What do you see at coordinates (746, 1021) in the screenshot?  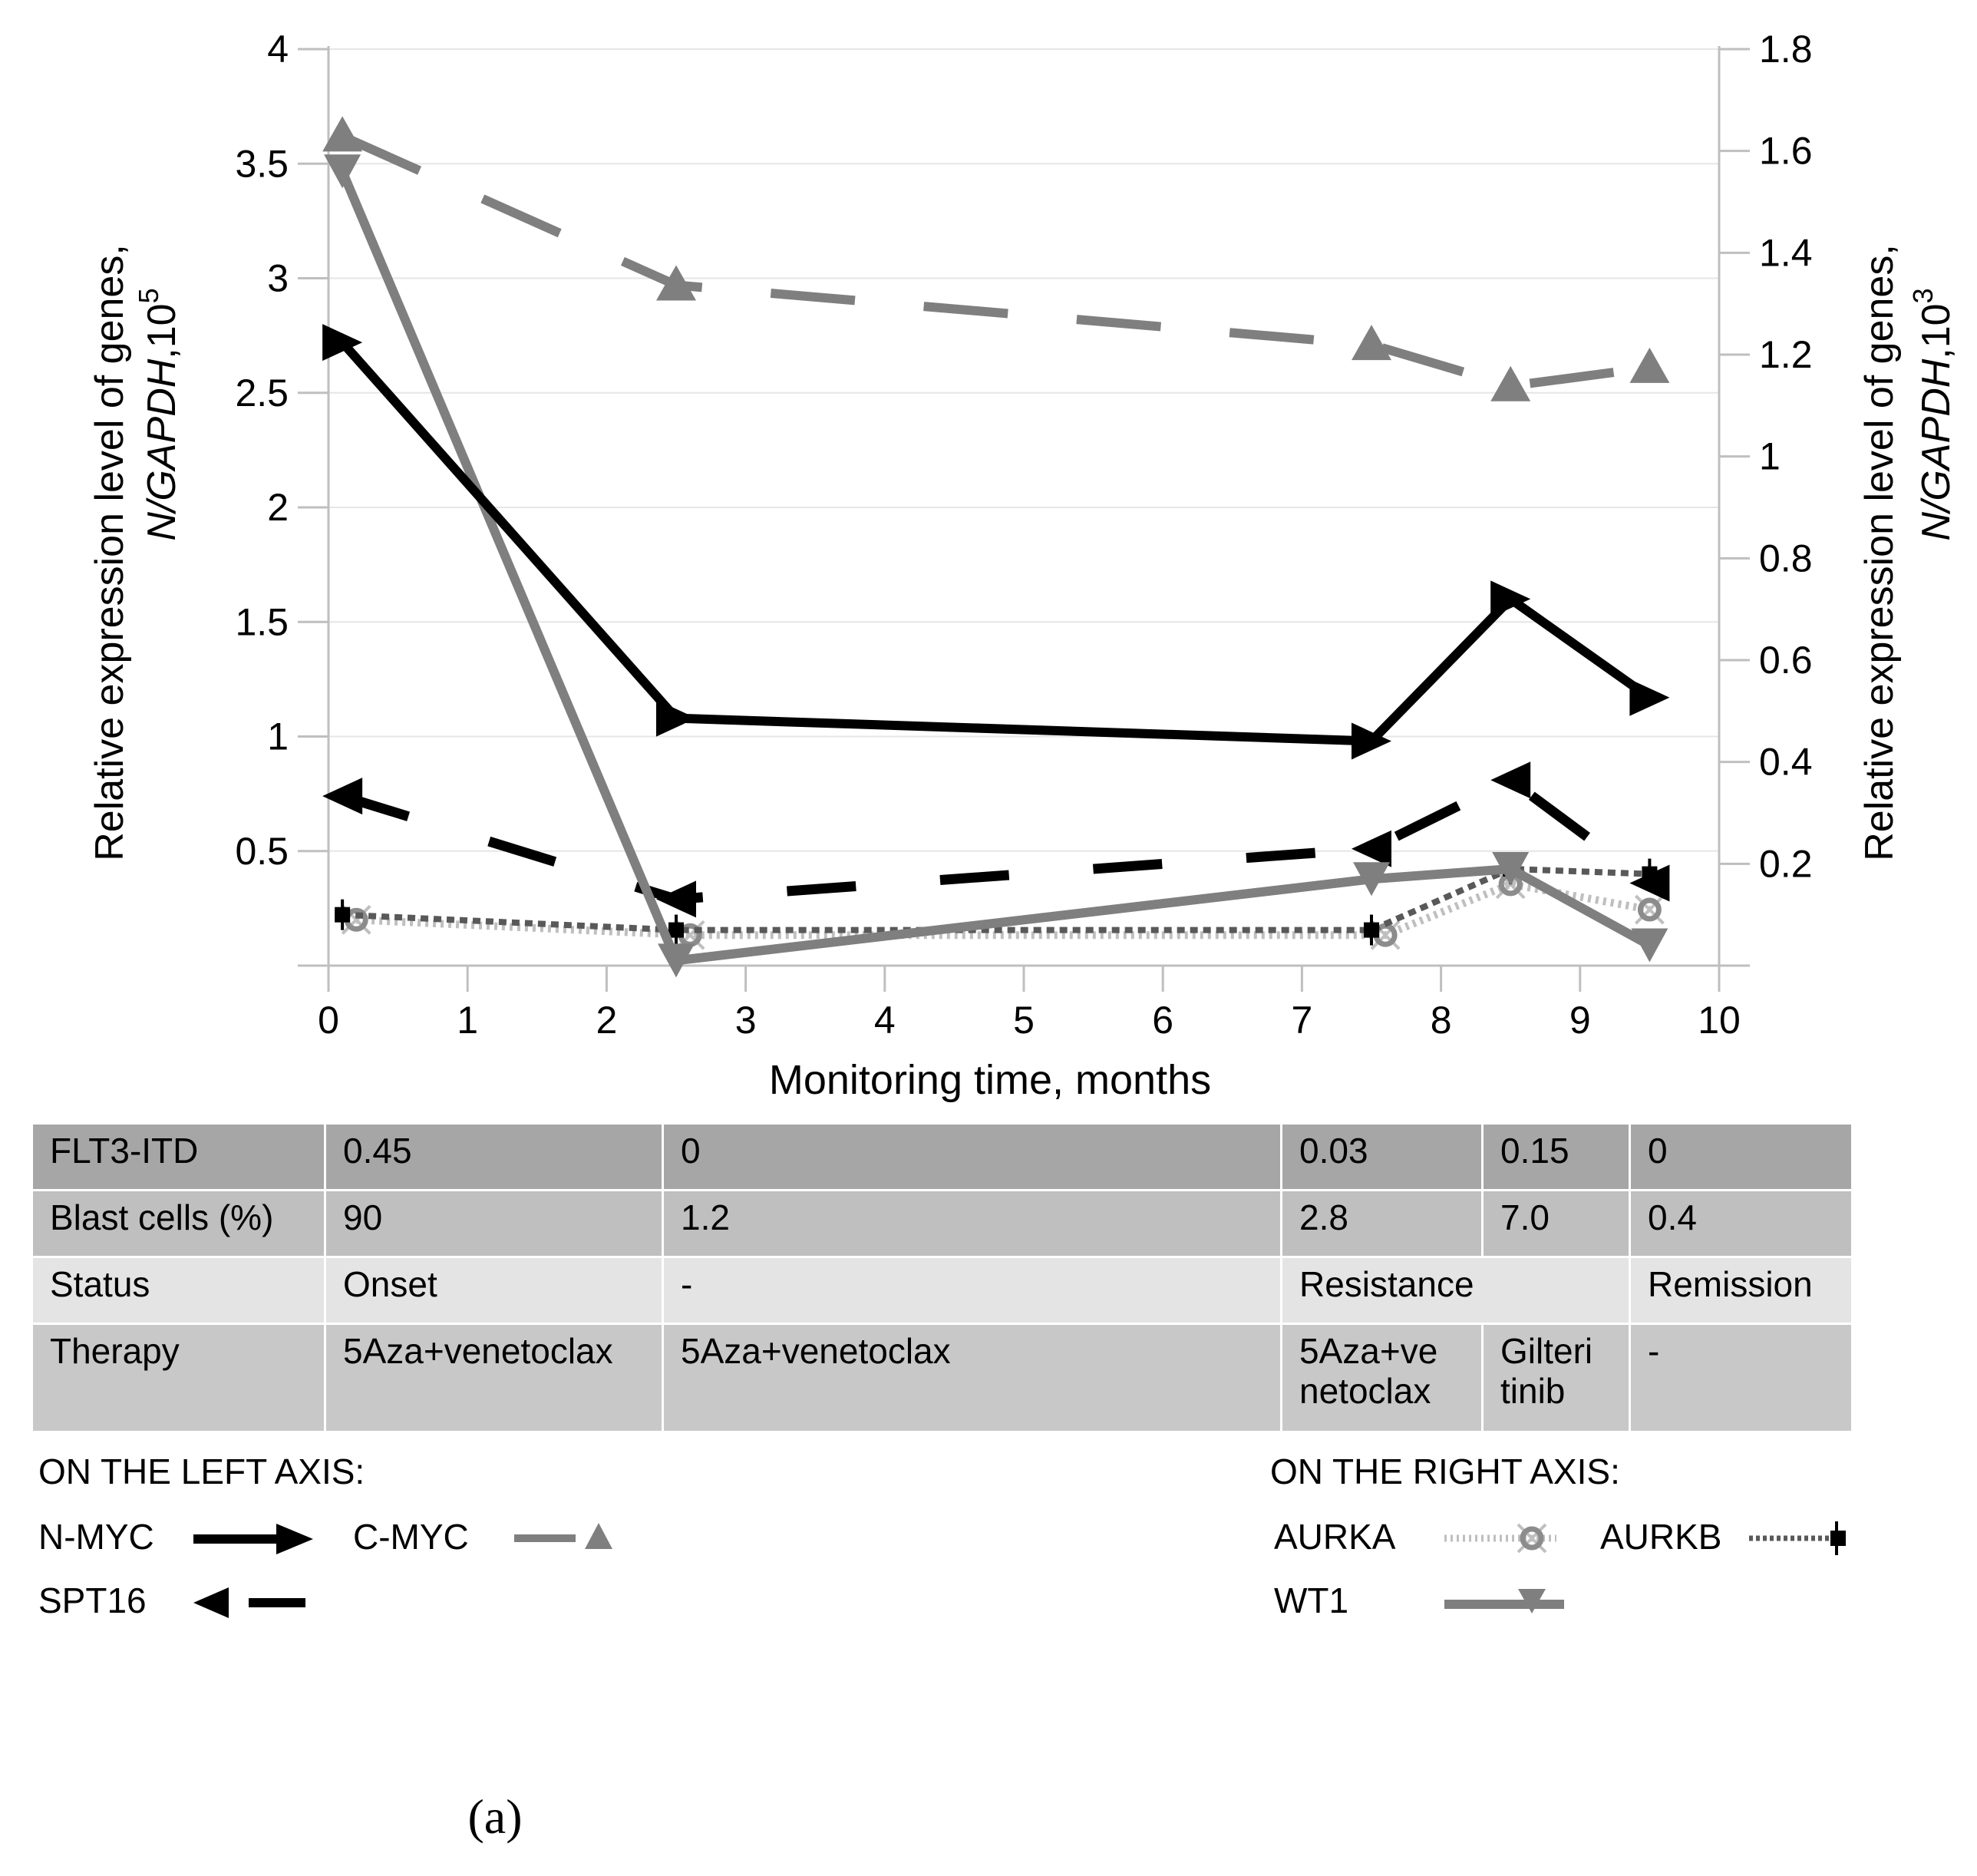 I see `x-tick-label: 3` at bounding box center [746, 1021].